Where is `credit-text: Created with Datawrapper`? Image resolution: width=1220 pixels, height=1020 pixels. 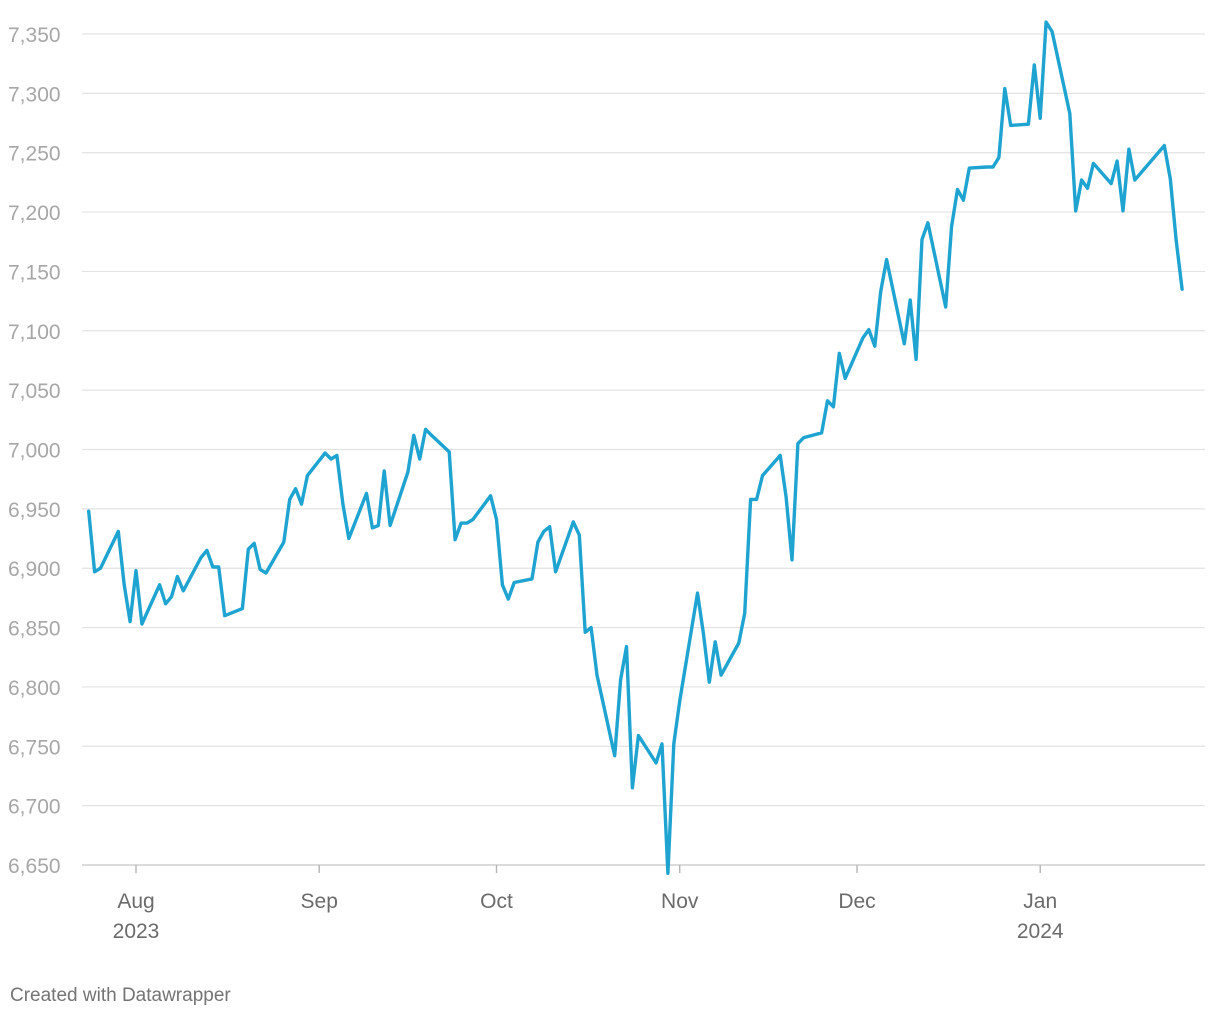
credit-text: Created with Datawrapper is located at coordinates (120, 995).